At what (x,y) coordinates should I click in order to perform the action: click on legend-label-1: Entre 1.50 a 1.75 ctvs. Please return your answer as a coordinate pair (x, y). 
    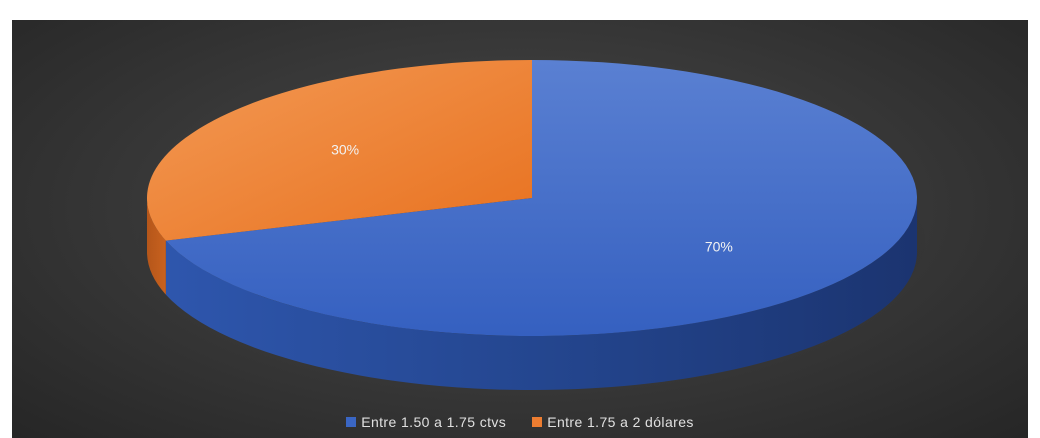
    Looking at the image, I should click on (434, 422).